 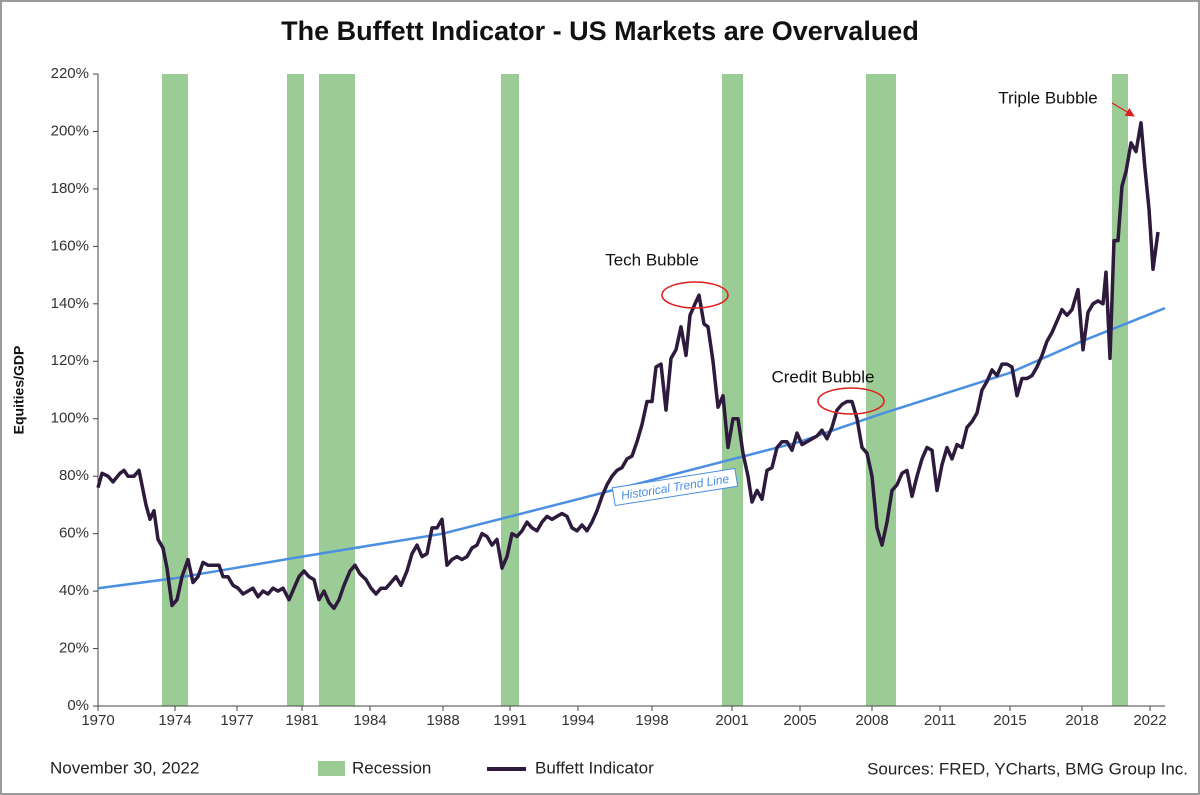 What do you see at coordinates (1027, 768) in the screenshot?
I see `source-note: Sources: FRED, YCharts, BMG Group Inc.` at bounding box center [1027, 768].